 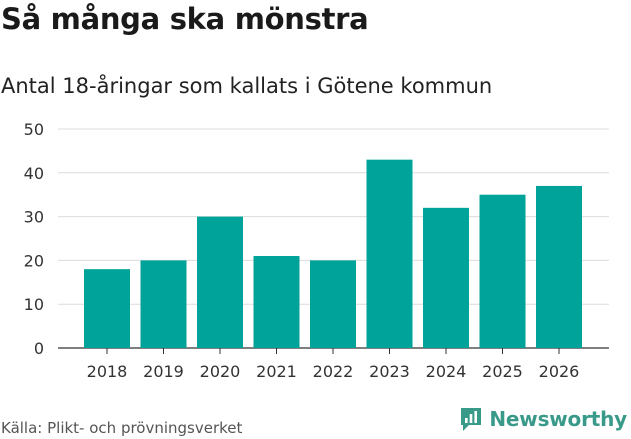 What do you see at coordinates (446, 277) in the screenshot?
I see `bar-2024` at bounding box center [446, 277].